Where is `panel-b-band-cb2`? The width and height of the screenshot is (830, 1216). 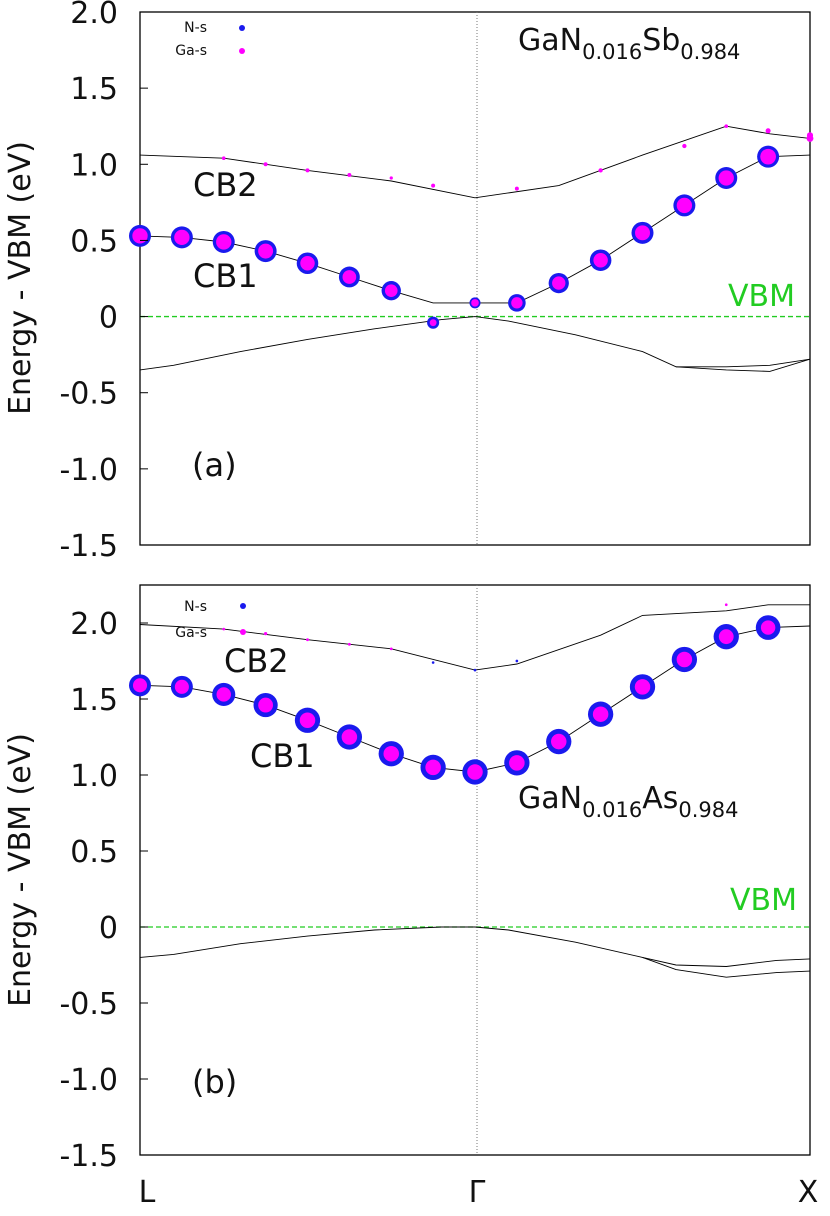 panel-b-band-cb2 is located at coordinates (475, 637).